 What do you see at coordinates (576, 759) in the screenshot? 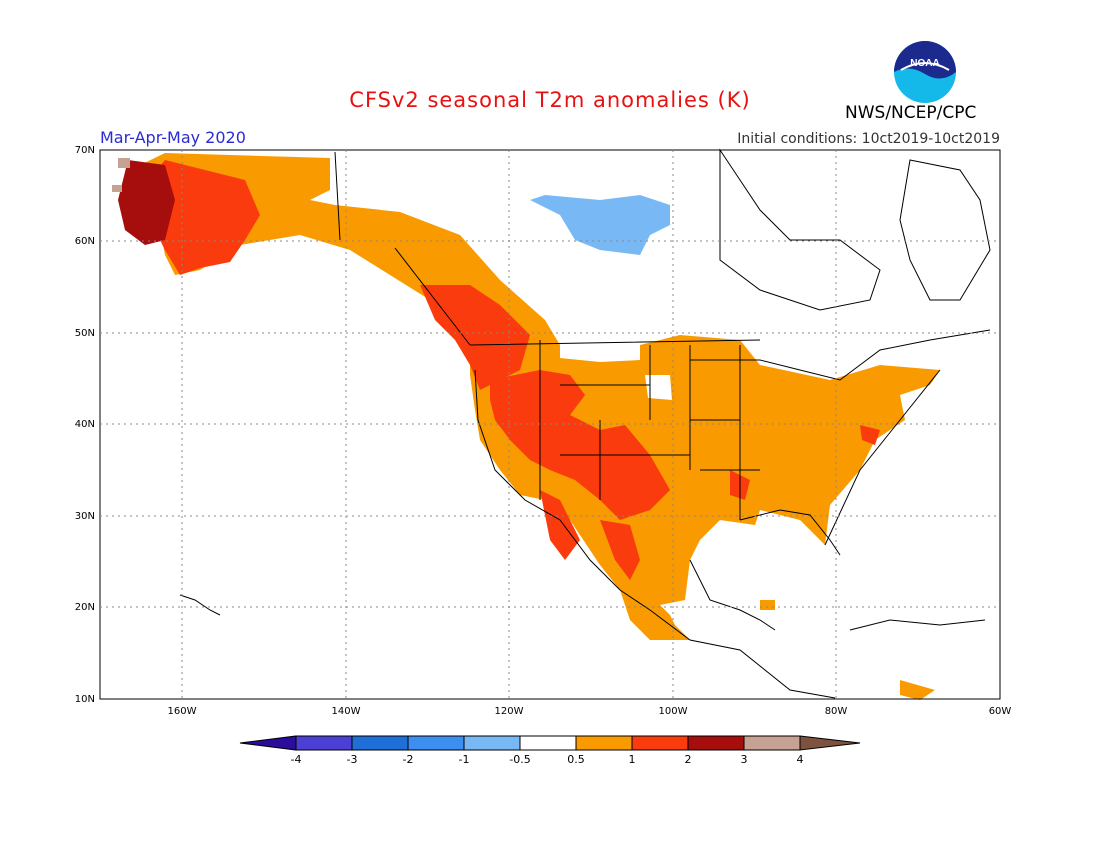
I see `legend-label: 0.5` at bounding box center [576, 759].